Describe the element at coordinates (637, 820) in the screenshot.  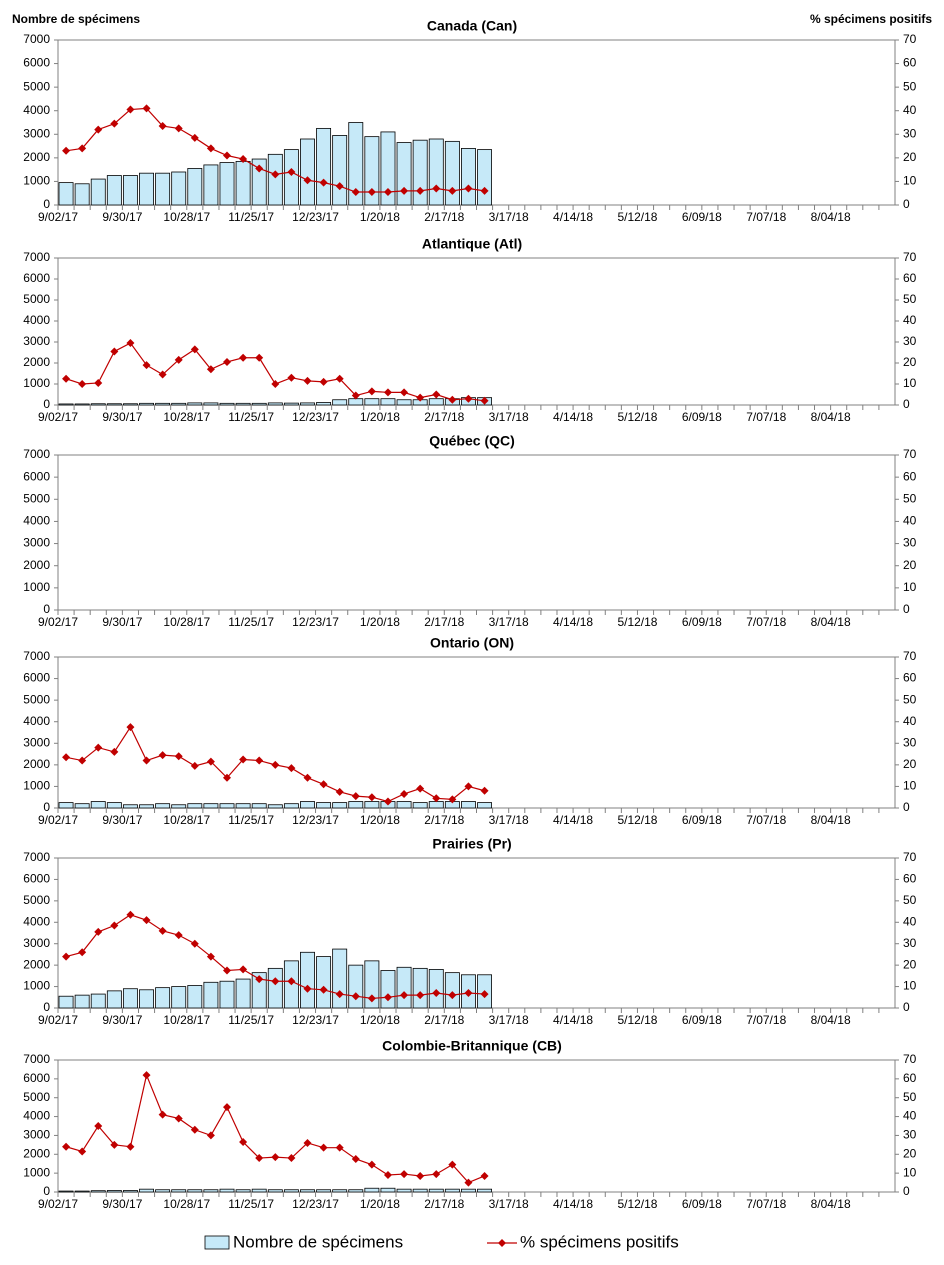
I see `x-tick-label: 5/12/18` at that location.